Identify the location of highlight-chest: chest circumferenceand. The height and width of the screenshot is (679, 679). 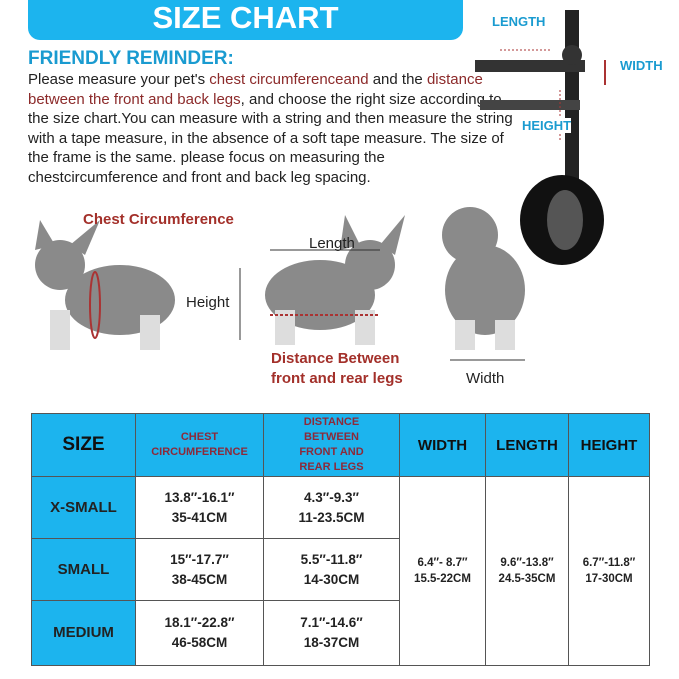
(289, 79).